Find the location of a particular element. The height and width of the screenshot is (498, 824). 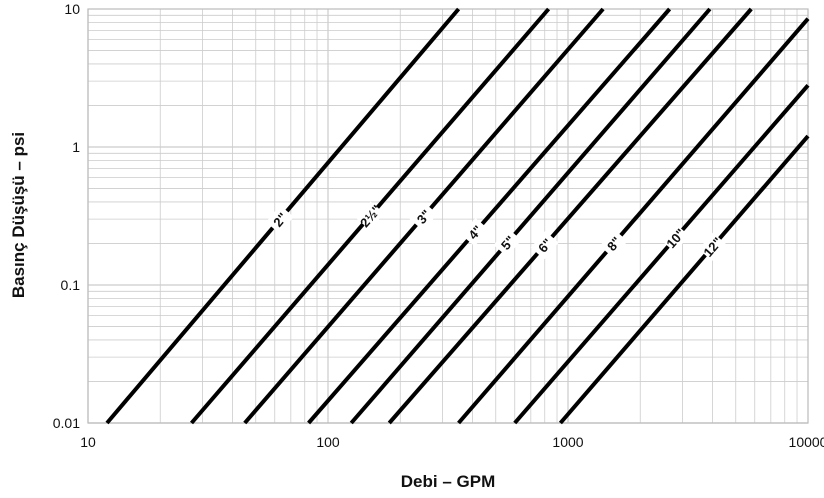

series-label-group: 5" is located at coordinates (507, 242).